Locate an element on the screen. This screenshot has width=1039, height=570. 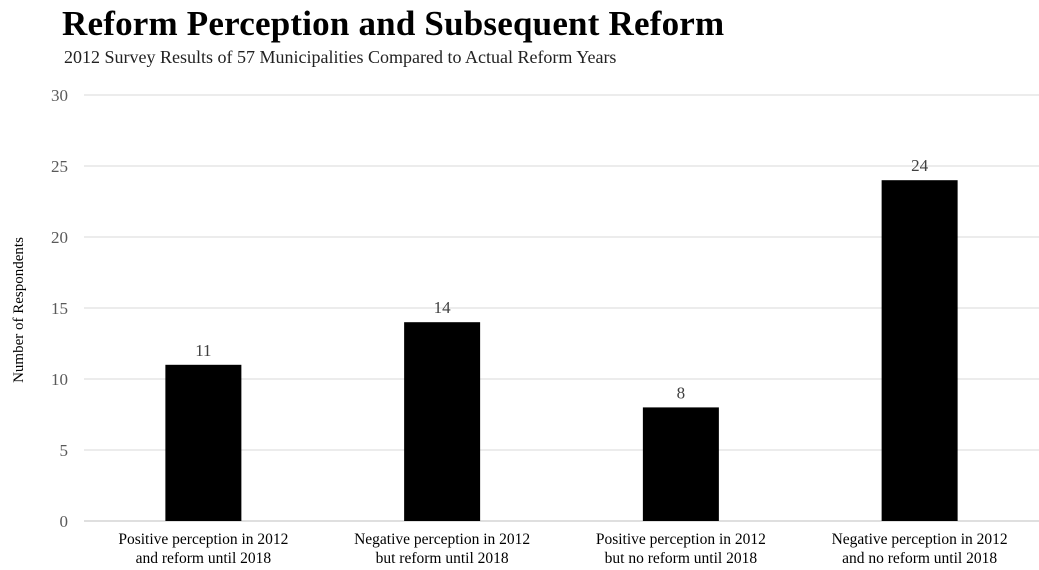
data-label: 8 is located at coordinates (681, 392).